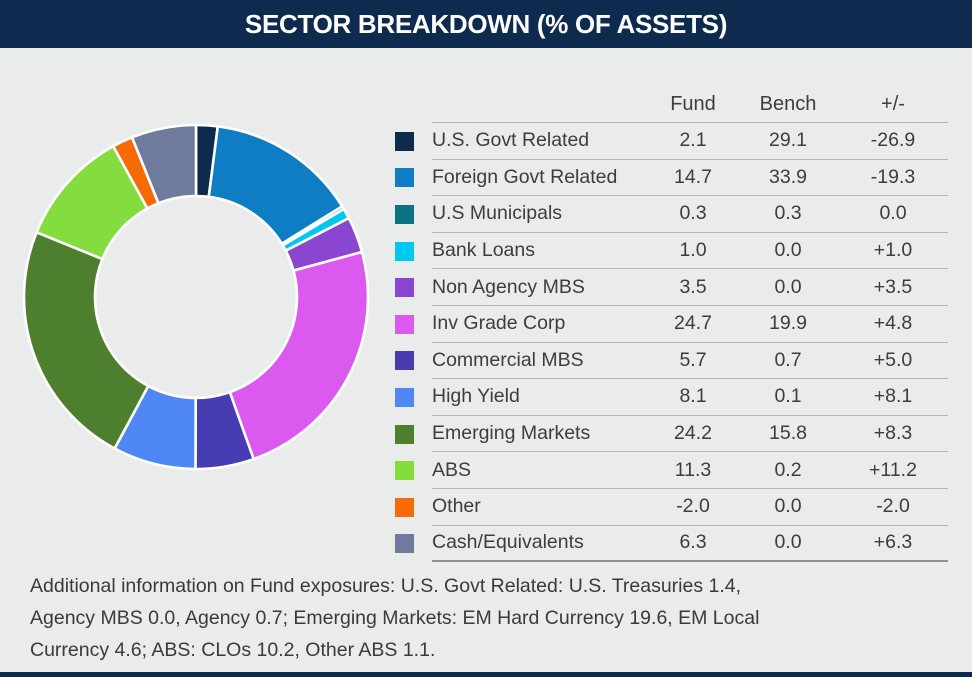  What do you see at coordinates (893, 397) in the screenshot?
I see `diff-value: +8.1` at bounding box center [893, 397].